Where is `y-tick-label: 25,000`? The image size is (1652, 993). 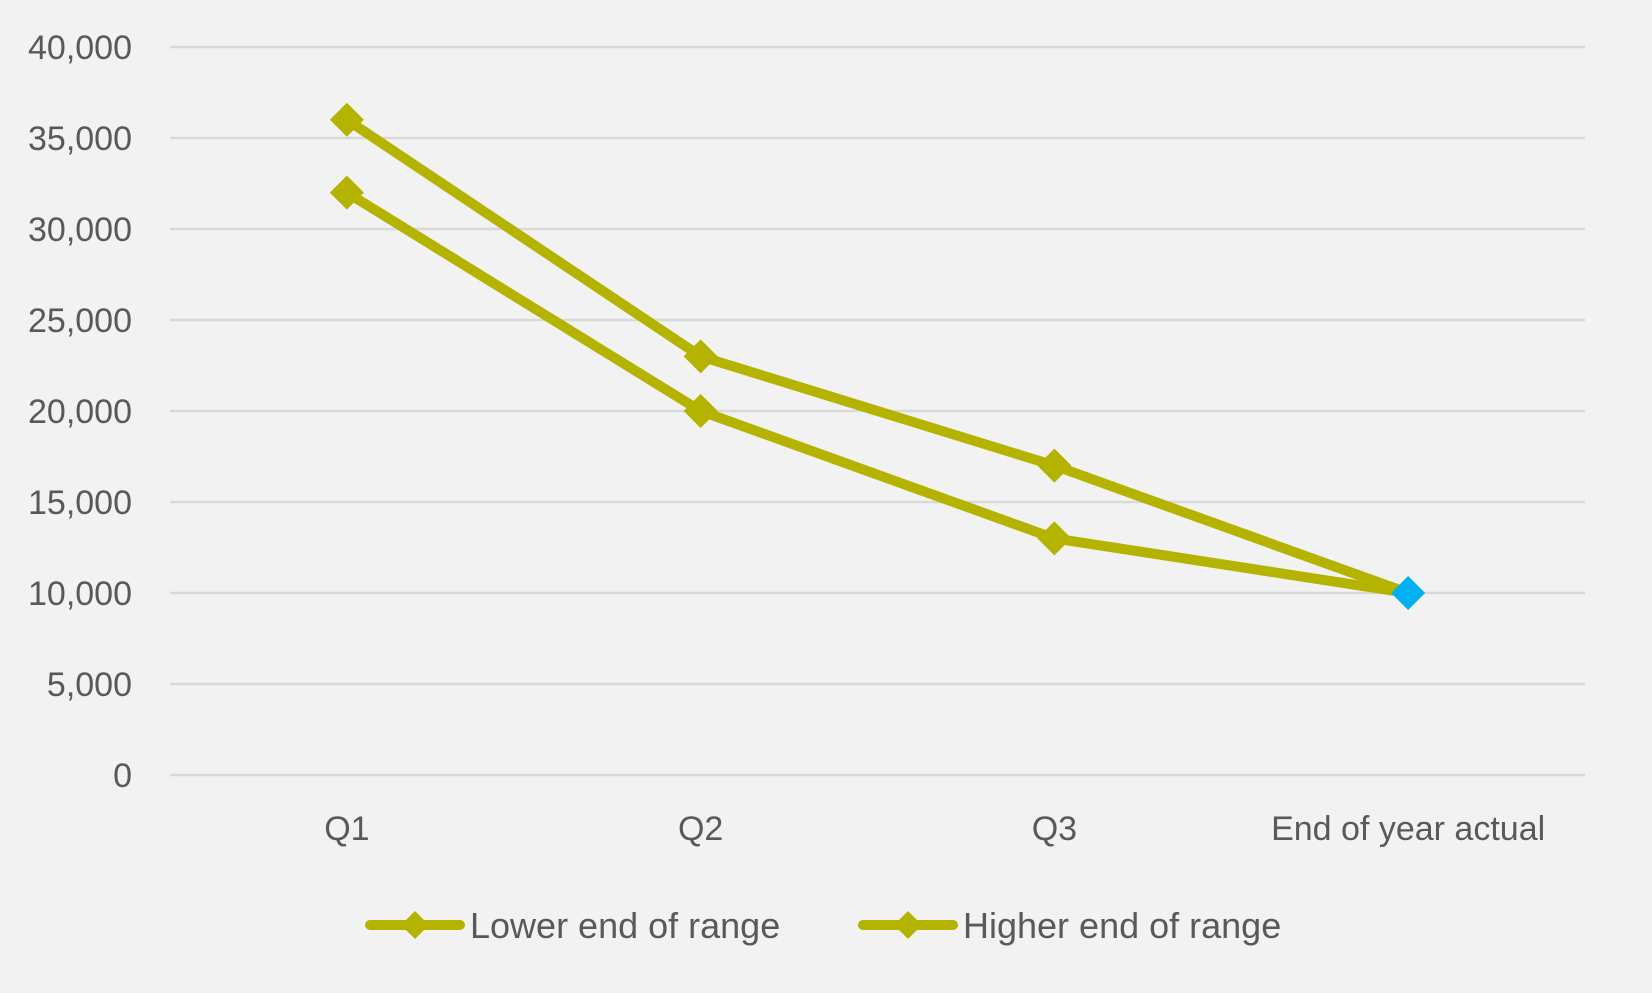
y-tick-label: 25,000 is located at coordinates (80, 321).